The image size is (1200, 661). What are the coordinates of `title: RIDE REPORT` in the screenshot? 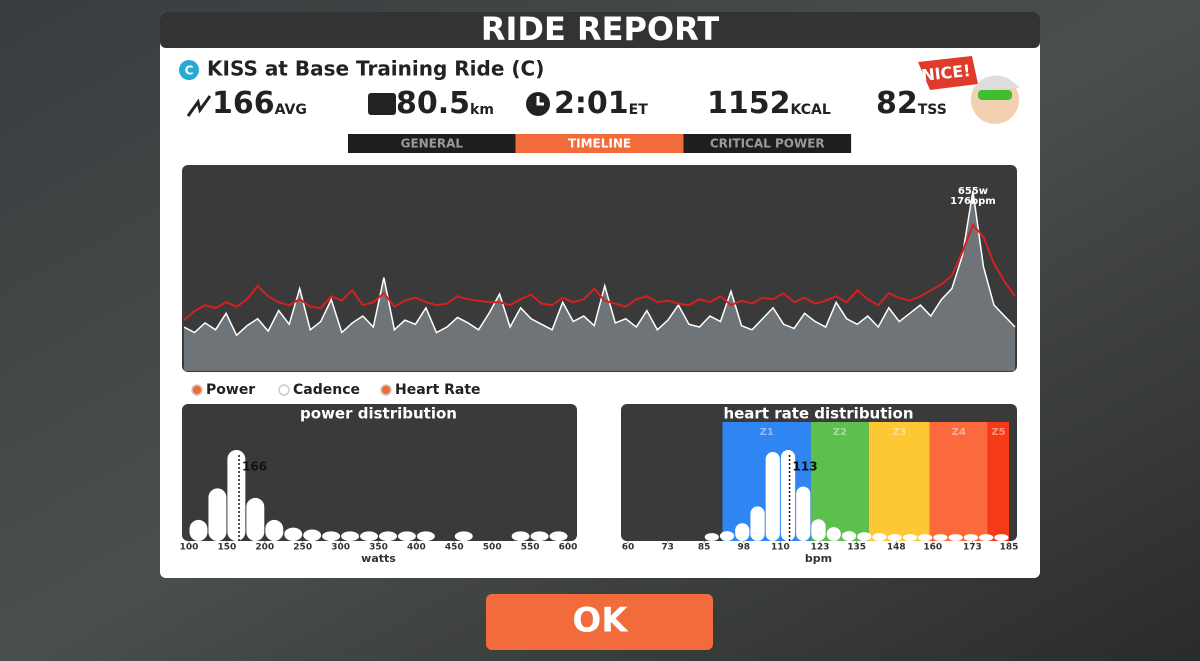 It's located at (600, 29).